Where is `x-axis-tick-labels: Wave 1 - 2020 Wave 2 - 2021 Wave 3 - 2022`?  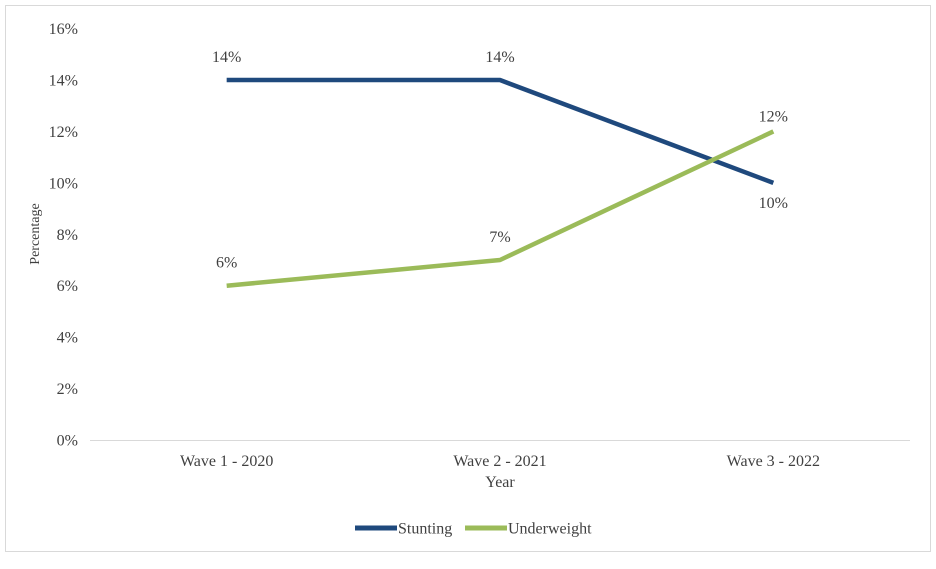
x-axis-tick-labels: Wave 1 - 2020 Wave 2 - 2021 Wave 3 - 2022 is located at coordinates (500, 461).